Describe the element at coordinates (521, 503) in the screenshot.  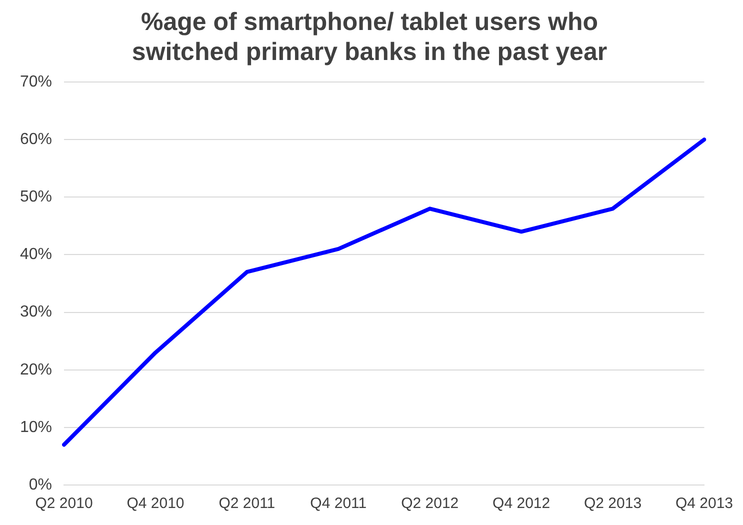
I see `x-tick-label: Q4 2012` at that location.